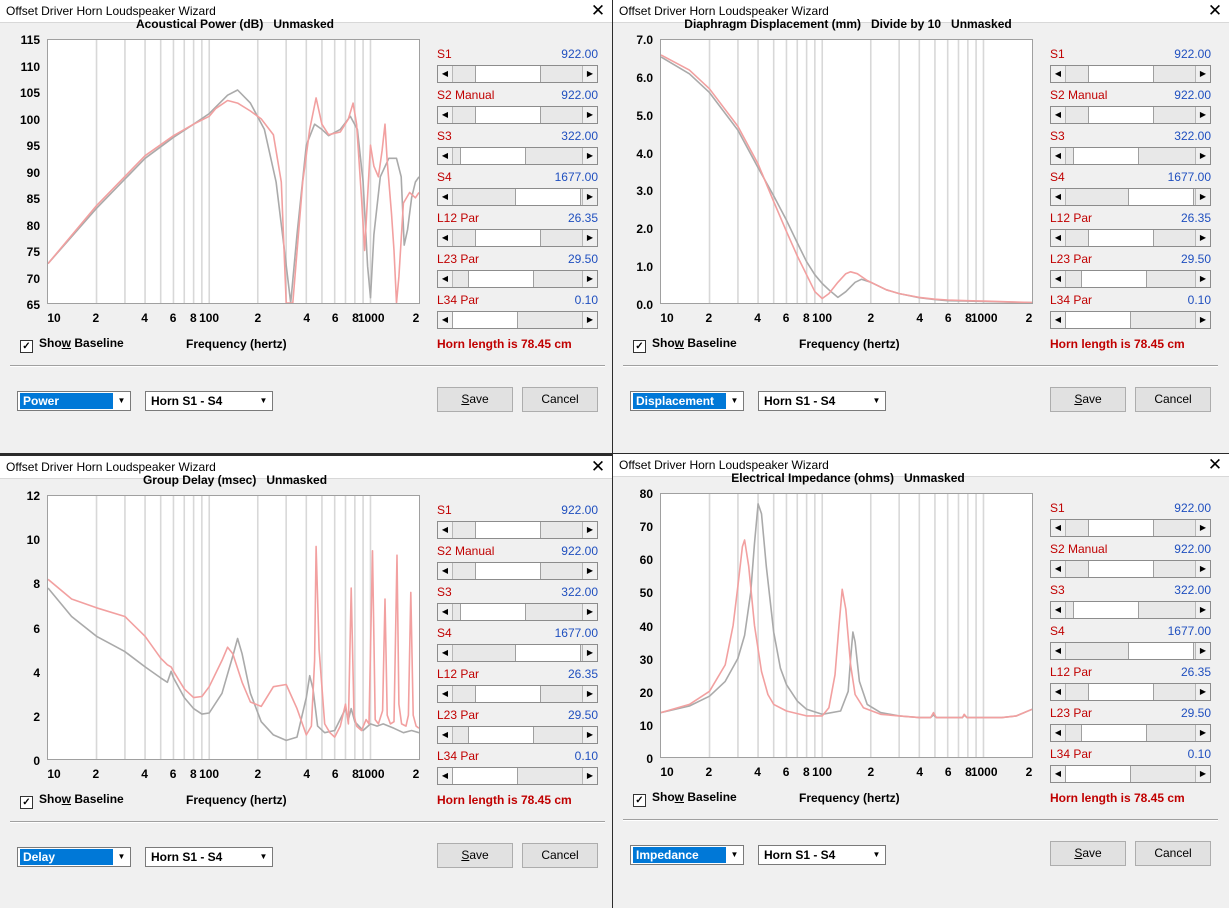  What do you see at coordinates (74, 857) in the screenshot?
I see `view-select: Delay ▼` at bounding box center [74, 857].